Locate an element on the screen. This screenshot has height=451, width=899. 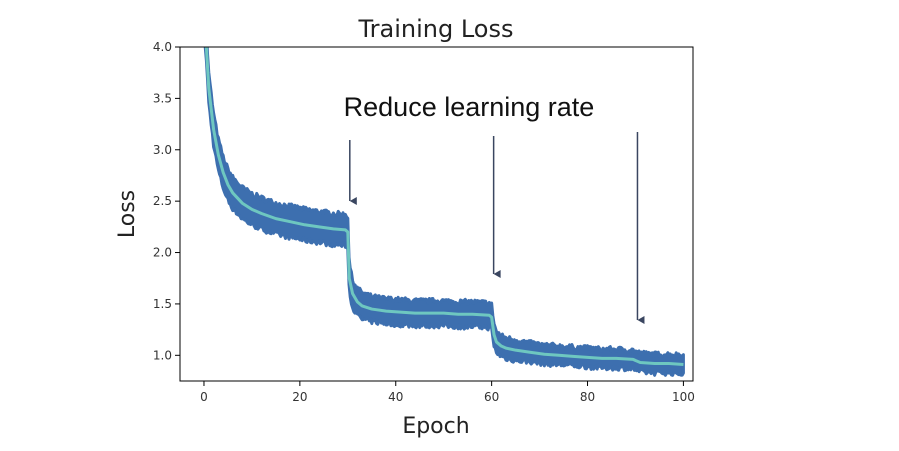
y-axis: 1.0 1.5 2.0 2.5 3.0 3.5 4.0 is located at coordinates (166, 201).